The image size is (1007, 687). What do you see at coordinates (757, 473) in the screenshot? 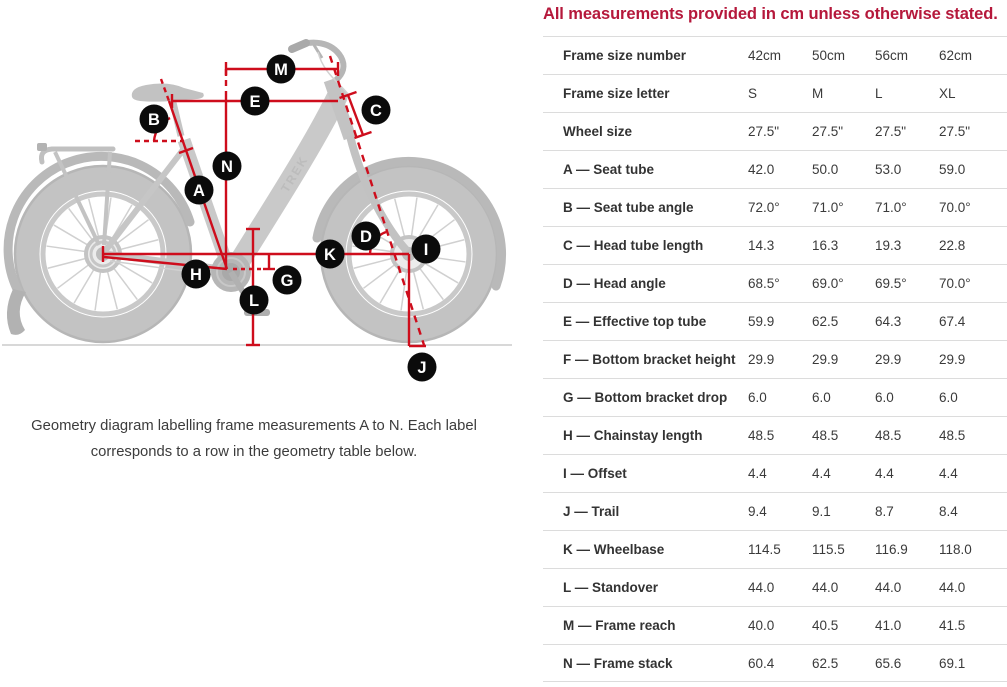
I see `row-value: 4.4` at bounding box center [757, 473].